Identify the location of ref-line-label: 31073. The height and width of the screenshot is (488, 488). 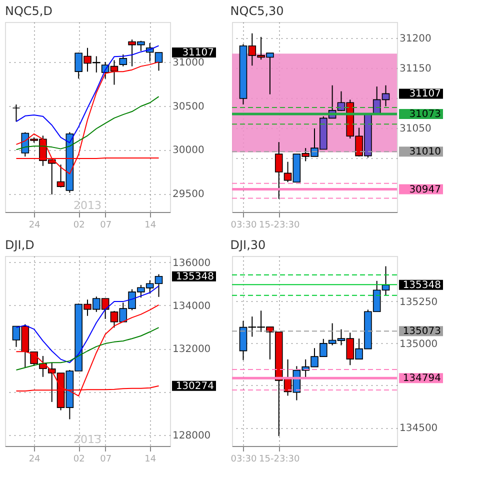
(425, 114).